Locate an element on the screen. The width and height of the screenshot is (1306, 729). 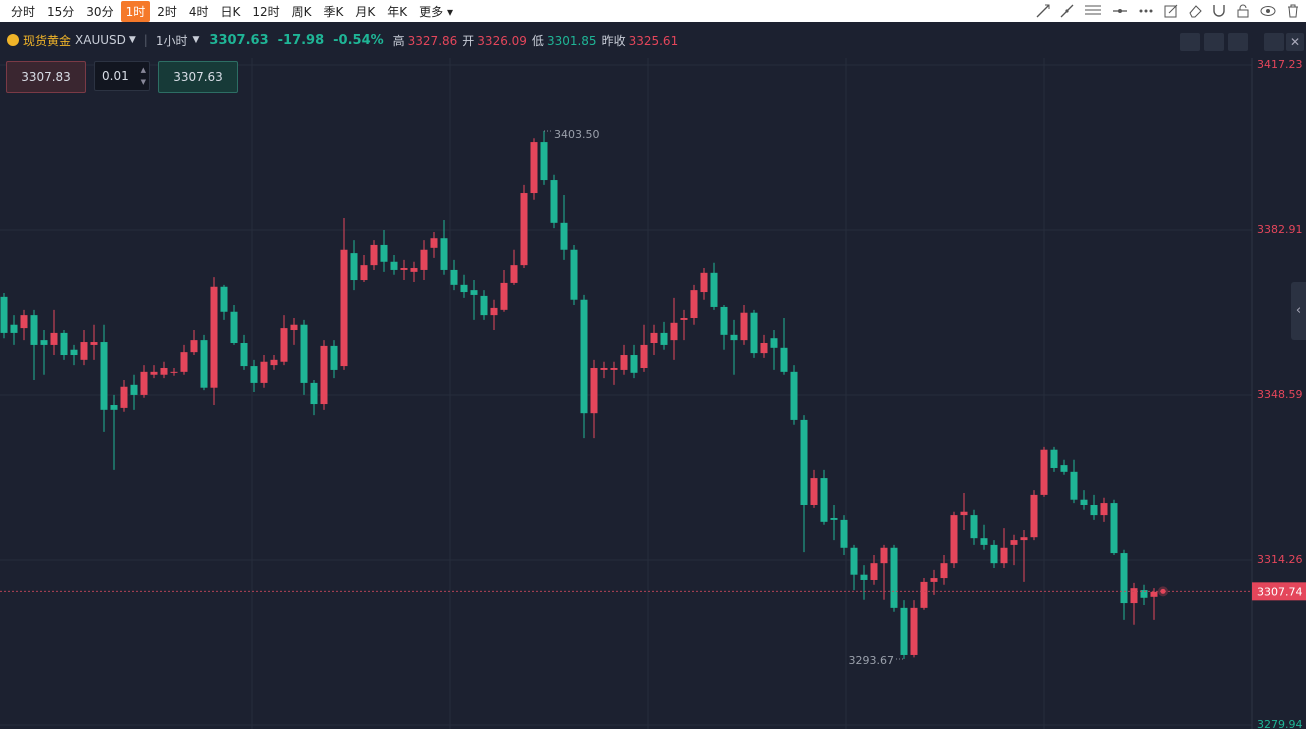
period-tab: 季K is located at coordinates (333, 11).